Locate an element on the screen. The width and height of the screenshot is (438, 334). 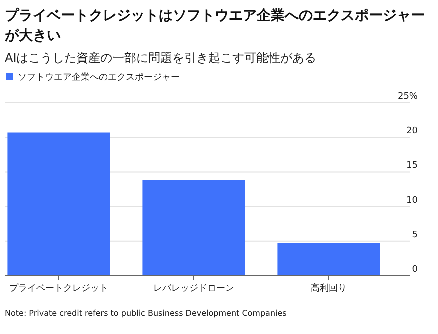
x-tick-label: 高利回り is located at coordinates (329, 288).